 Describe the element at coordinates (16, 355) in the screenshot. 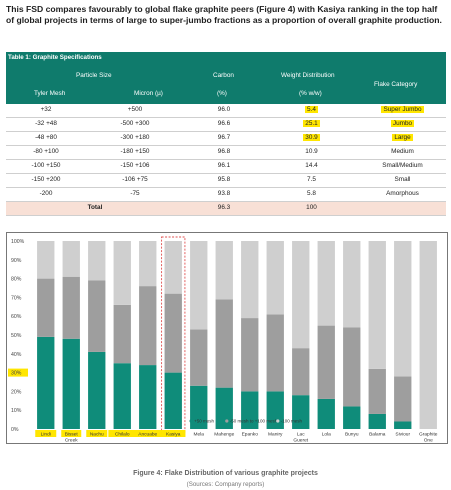

I see `ytick-label: 40%` at that location.